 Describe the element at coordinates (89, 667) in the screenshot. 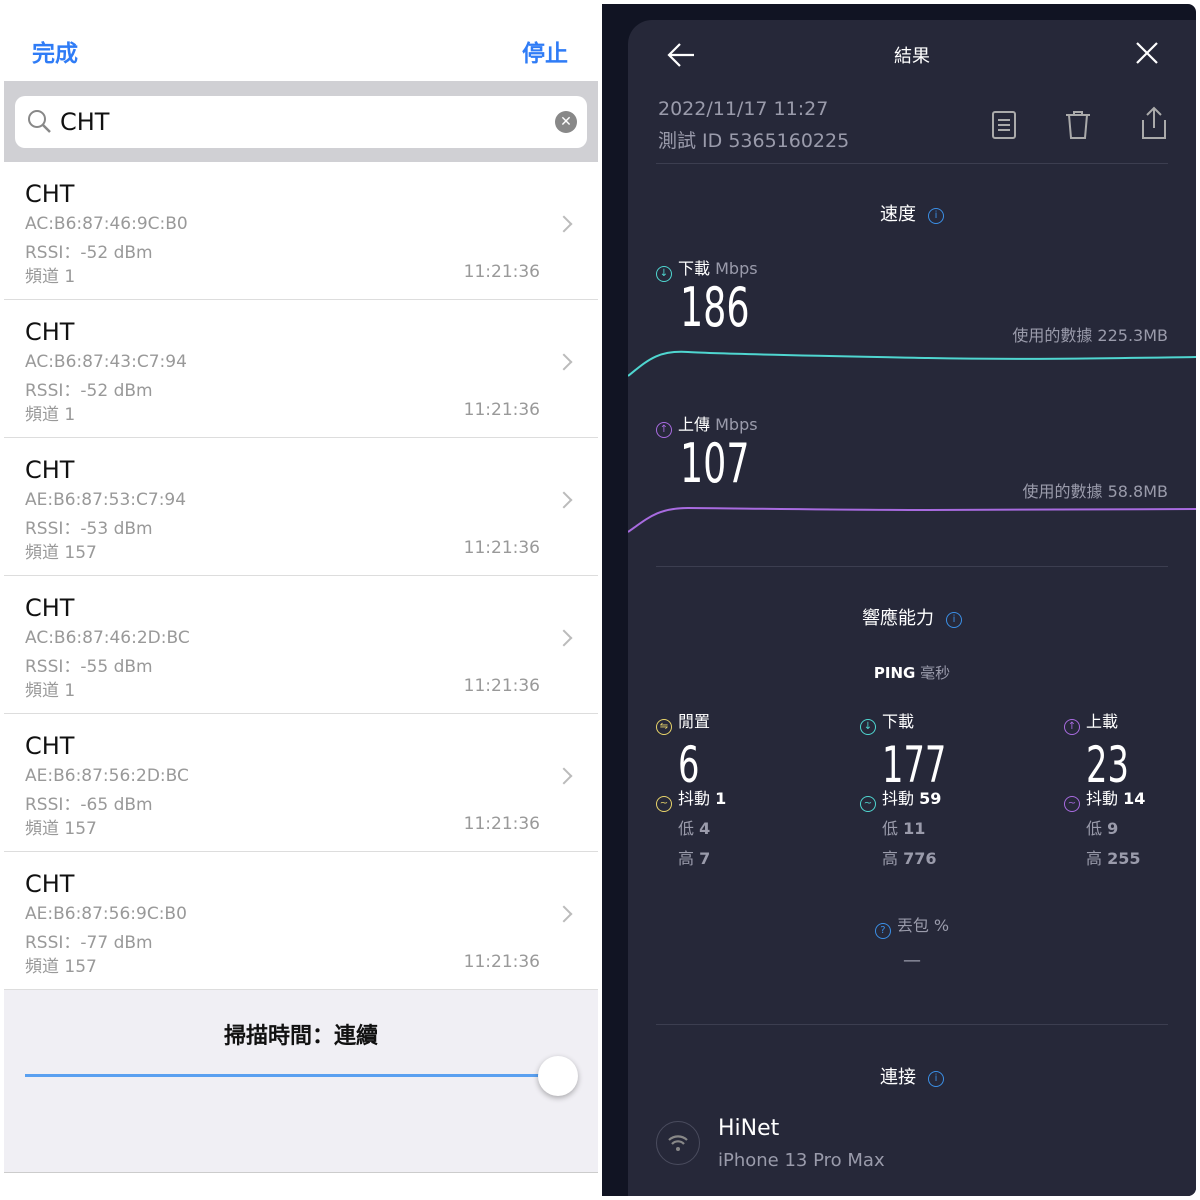

I see `rssi: RSSI：-55 dBm` at that location.